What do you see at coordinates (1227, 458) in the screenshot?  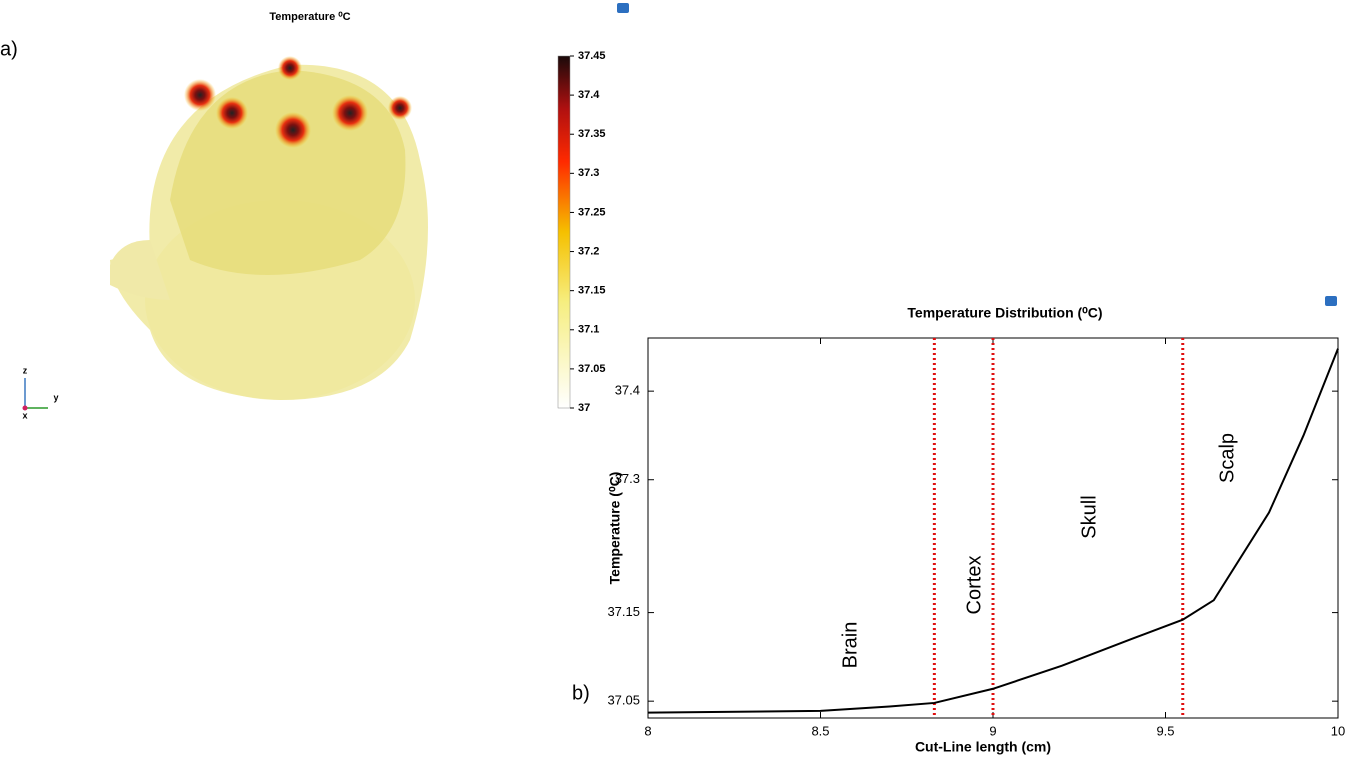 I see `region-label: Scalp` at bounding box center [1227, 458].